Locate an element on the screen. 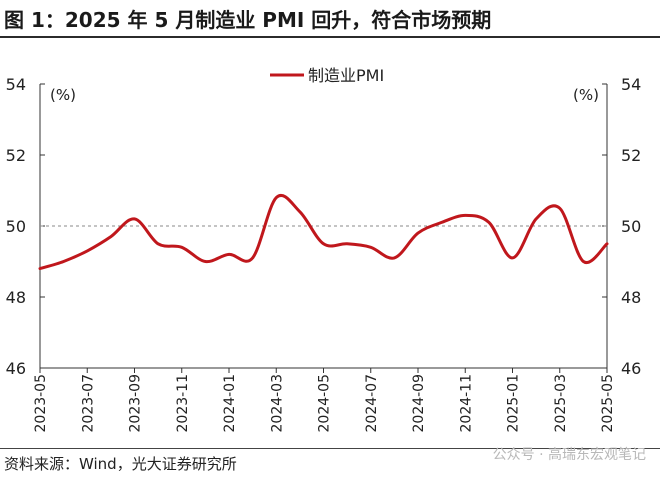  y-tick-right-label: 46 is located at coordinates (631, 368).